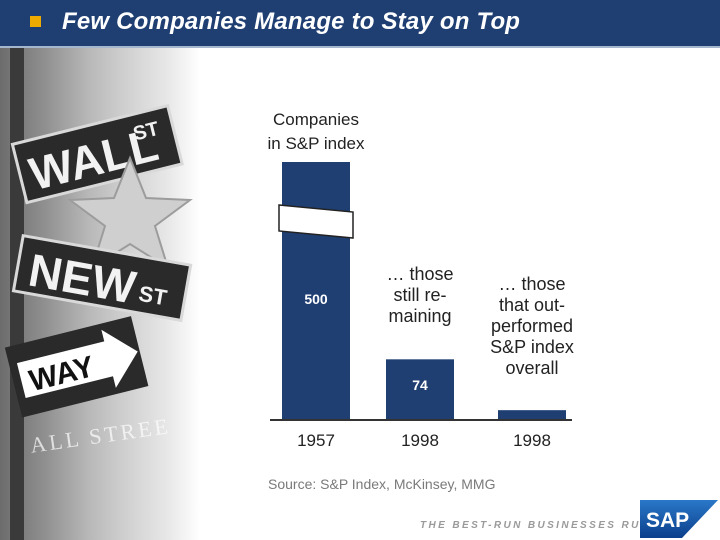 The image size is (720, 540). Describe the element at coordinates (420, 295) in the screenshot. I see `annotation-line: still re-` at that location.